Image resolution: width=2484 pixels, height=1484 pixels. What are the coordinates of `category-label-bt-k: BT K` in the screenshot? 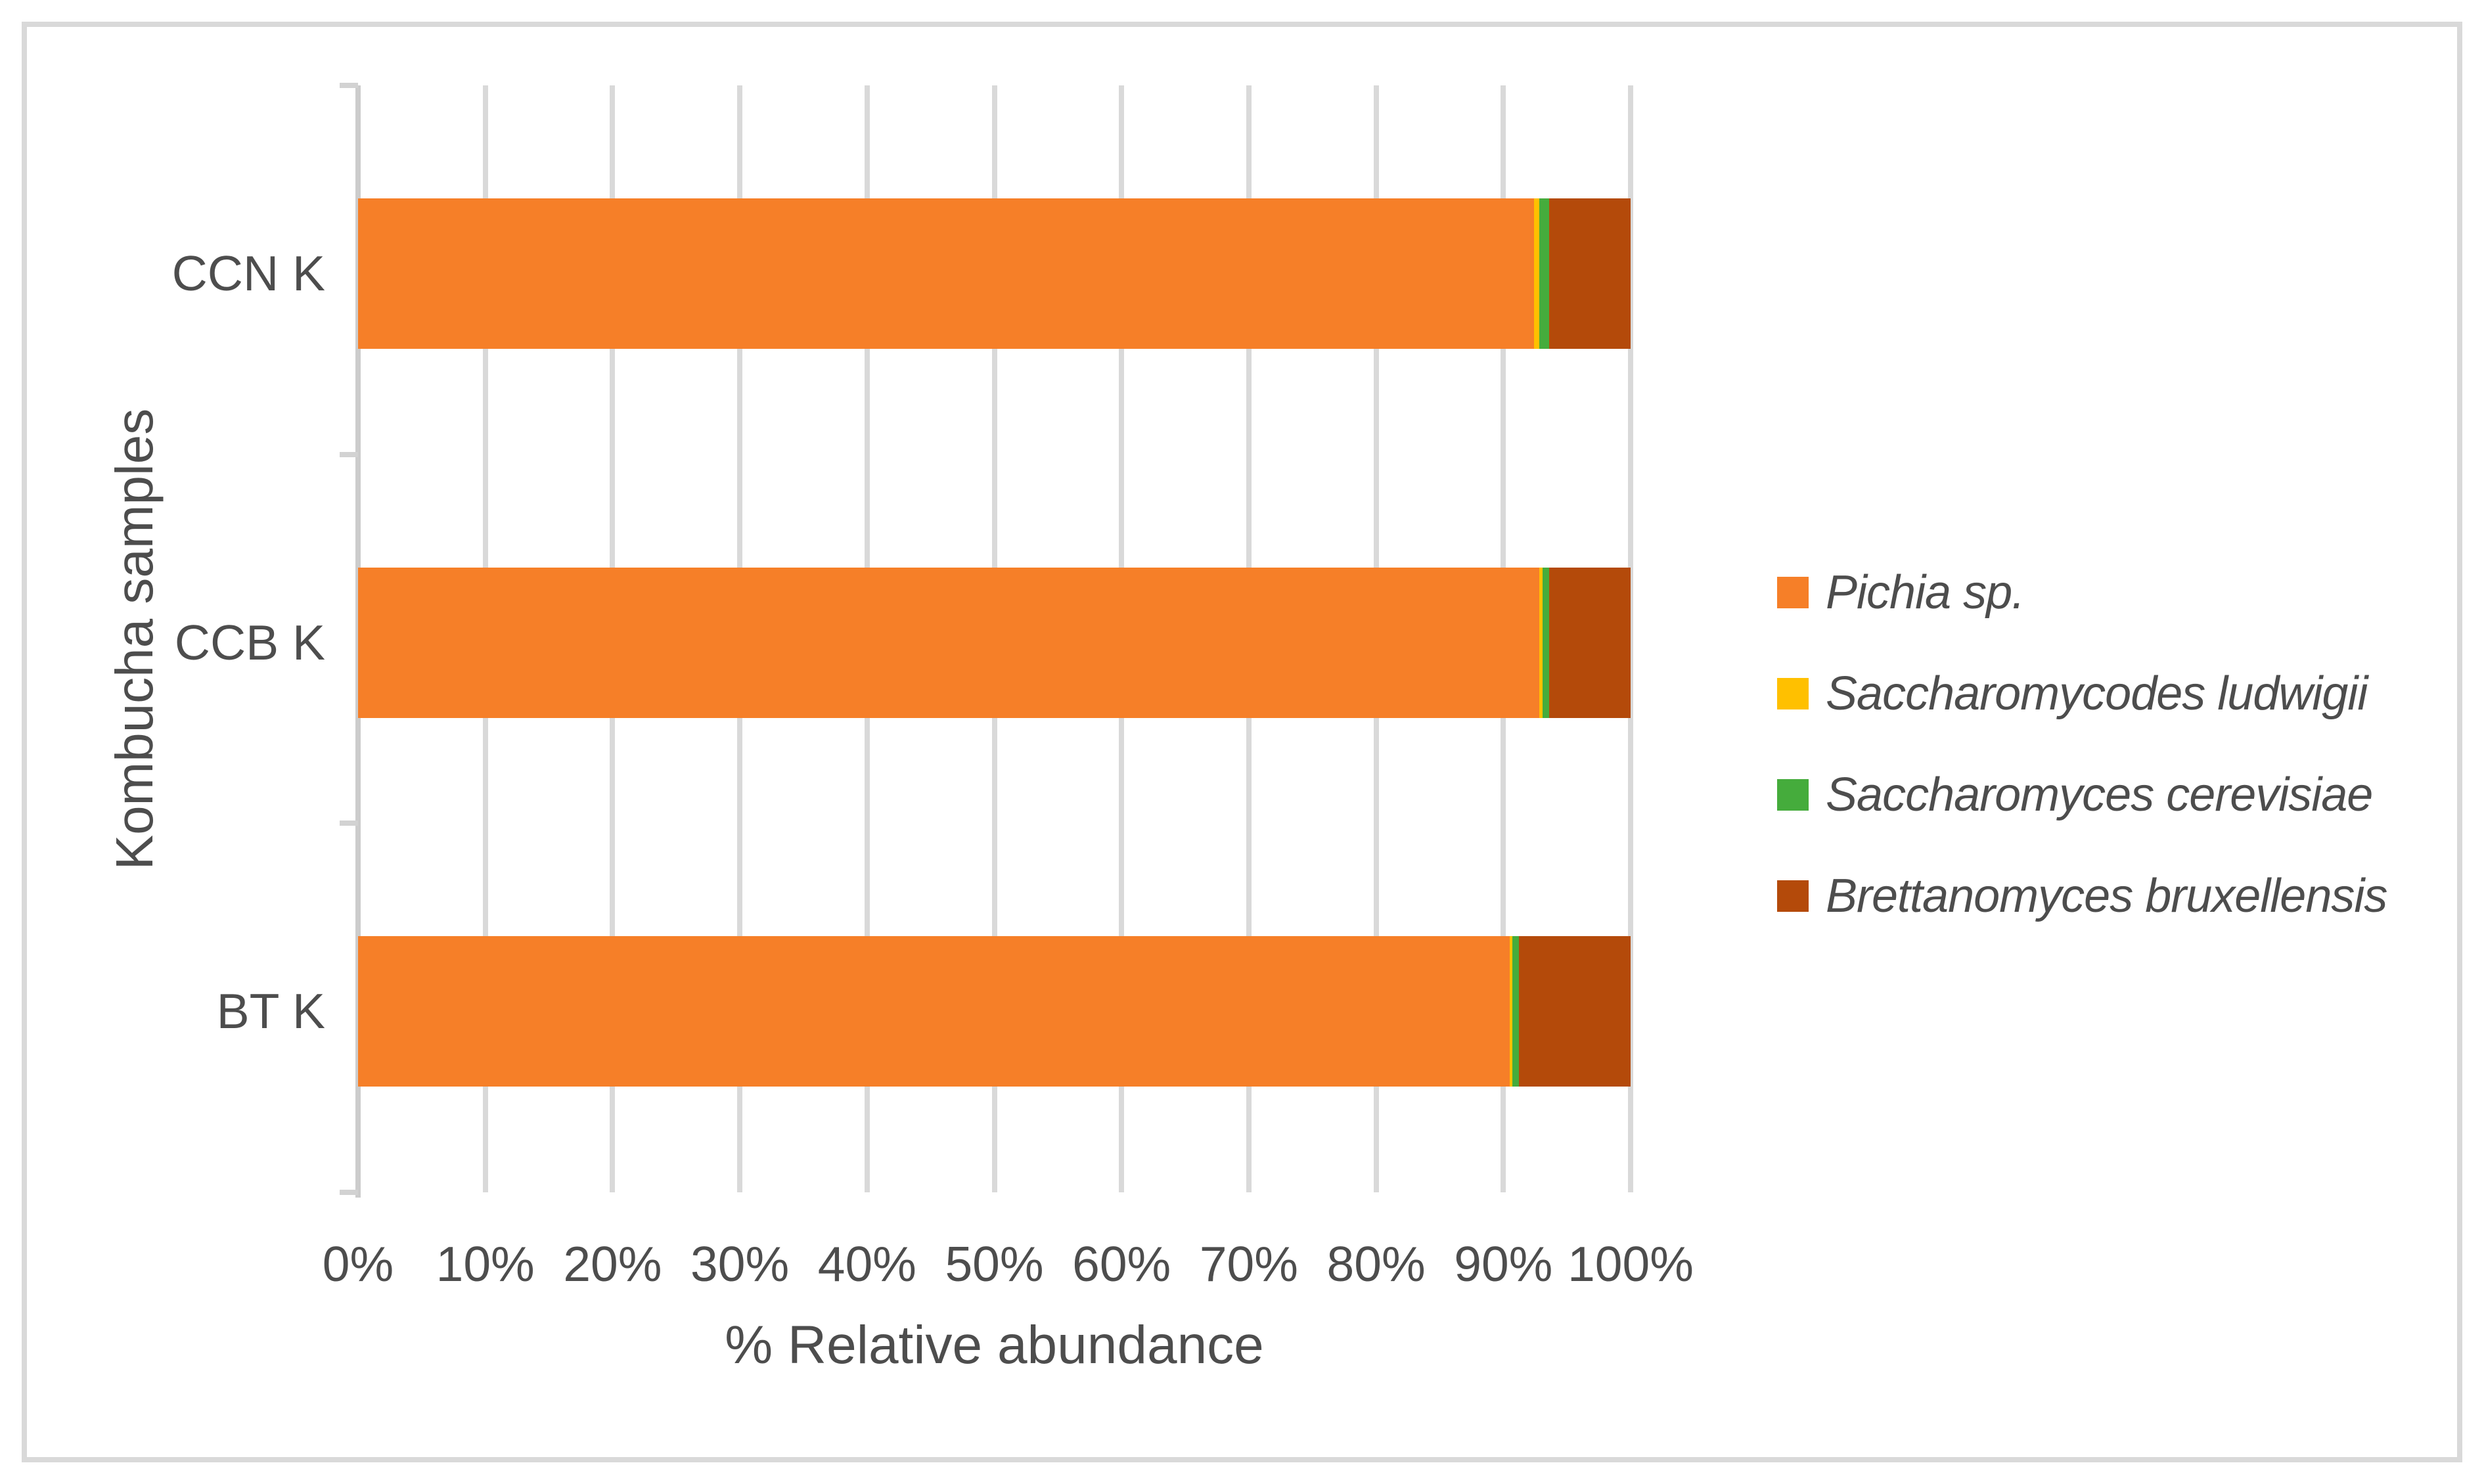 It's located at (270, 1011).